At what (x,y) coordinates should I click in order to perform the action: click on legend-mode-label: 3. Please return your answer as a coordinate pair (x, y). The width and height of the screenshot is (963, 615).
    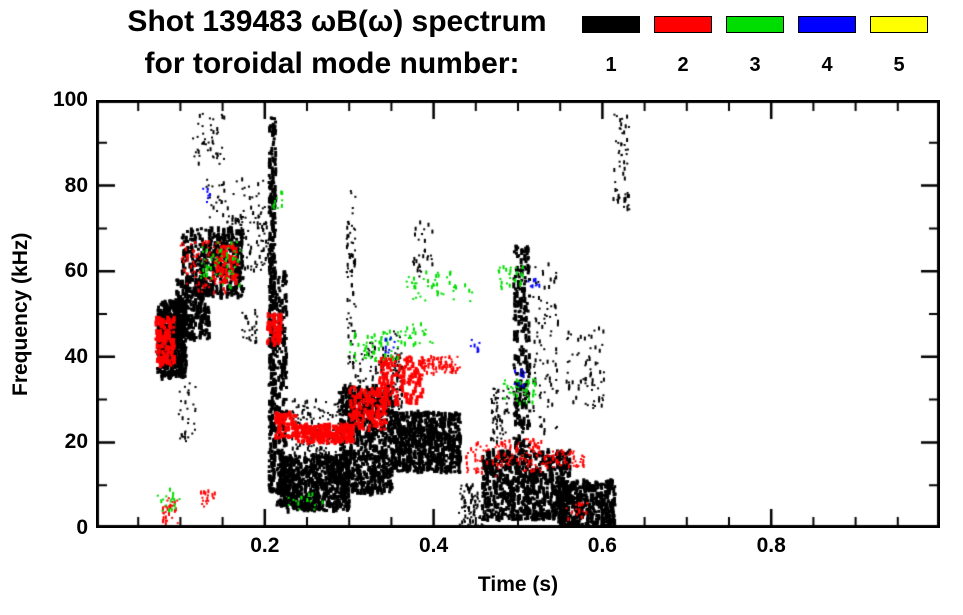
    Looking at the image, I should click on (755, 65).